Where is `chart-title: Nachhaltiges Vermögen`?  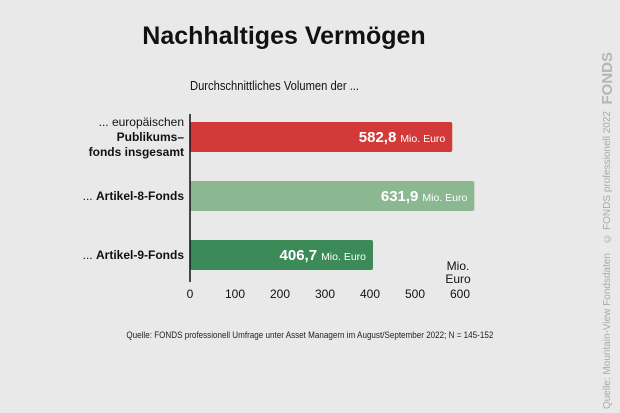 chart-title: Nachhaltiges Vermögen is located at coordinates (284, 36).